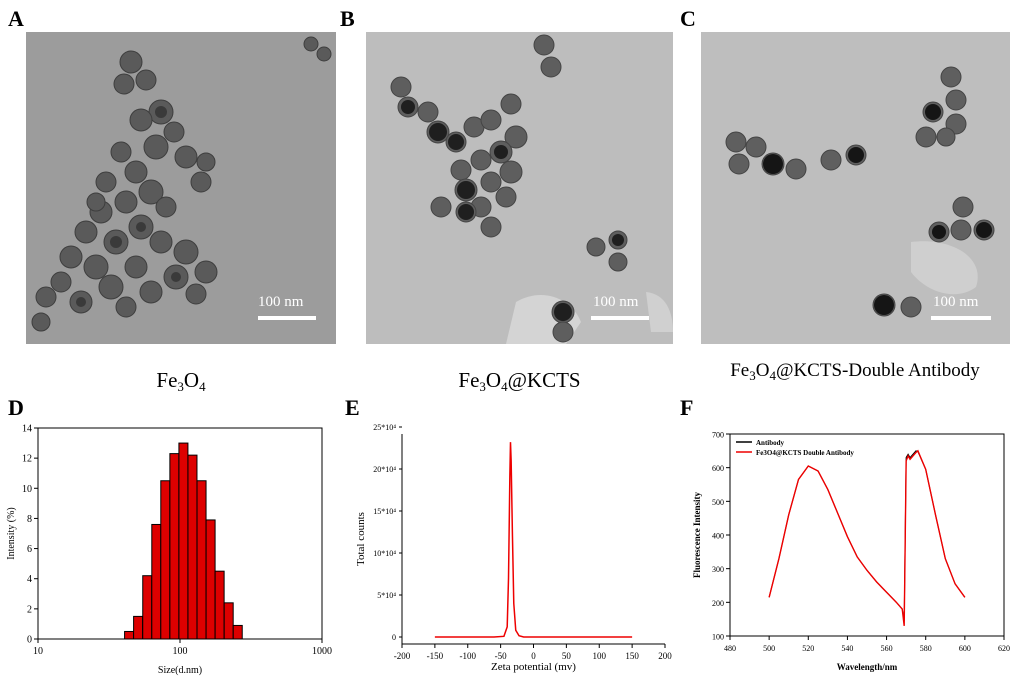  Describe the element at coordinates (688, 18) in the screenshot. I see `panel-letter-c: C` at that location.